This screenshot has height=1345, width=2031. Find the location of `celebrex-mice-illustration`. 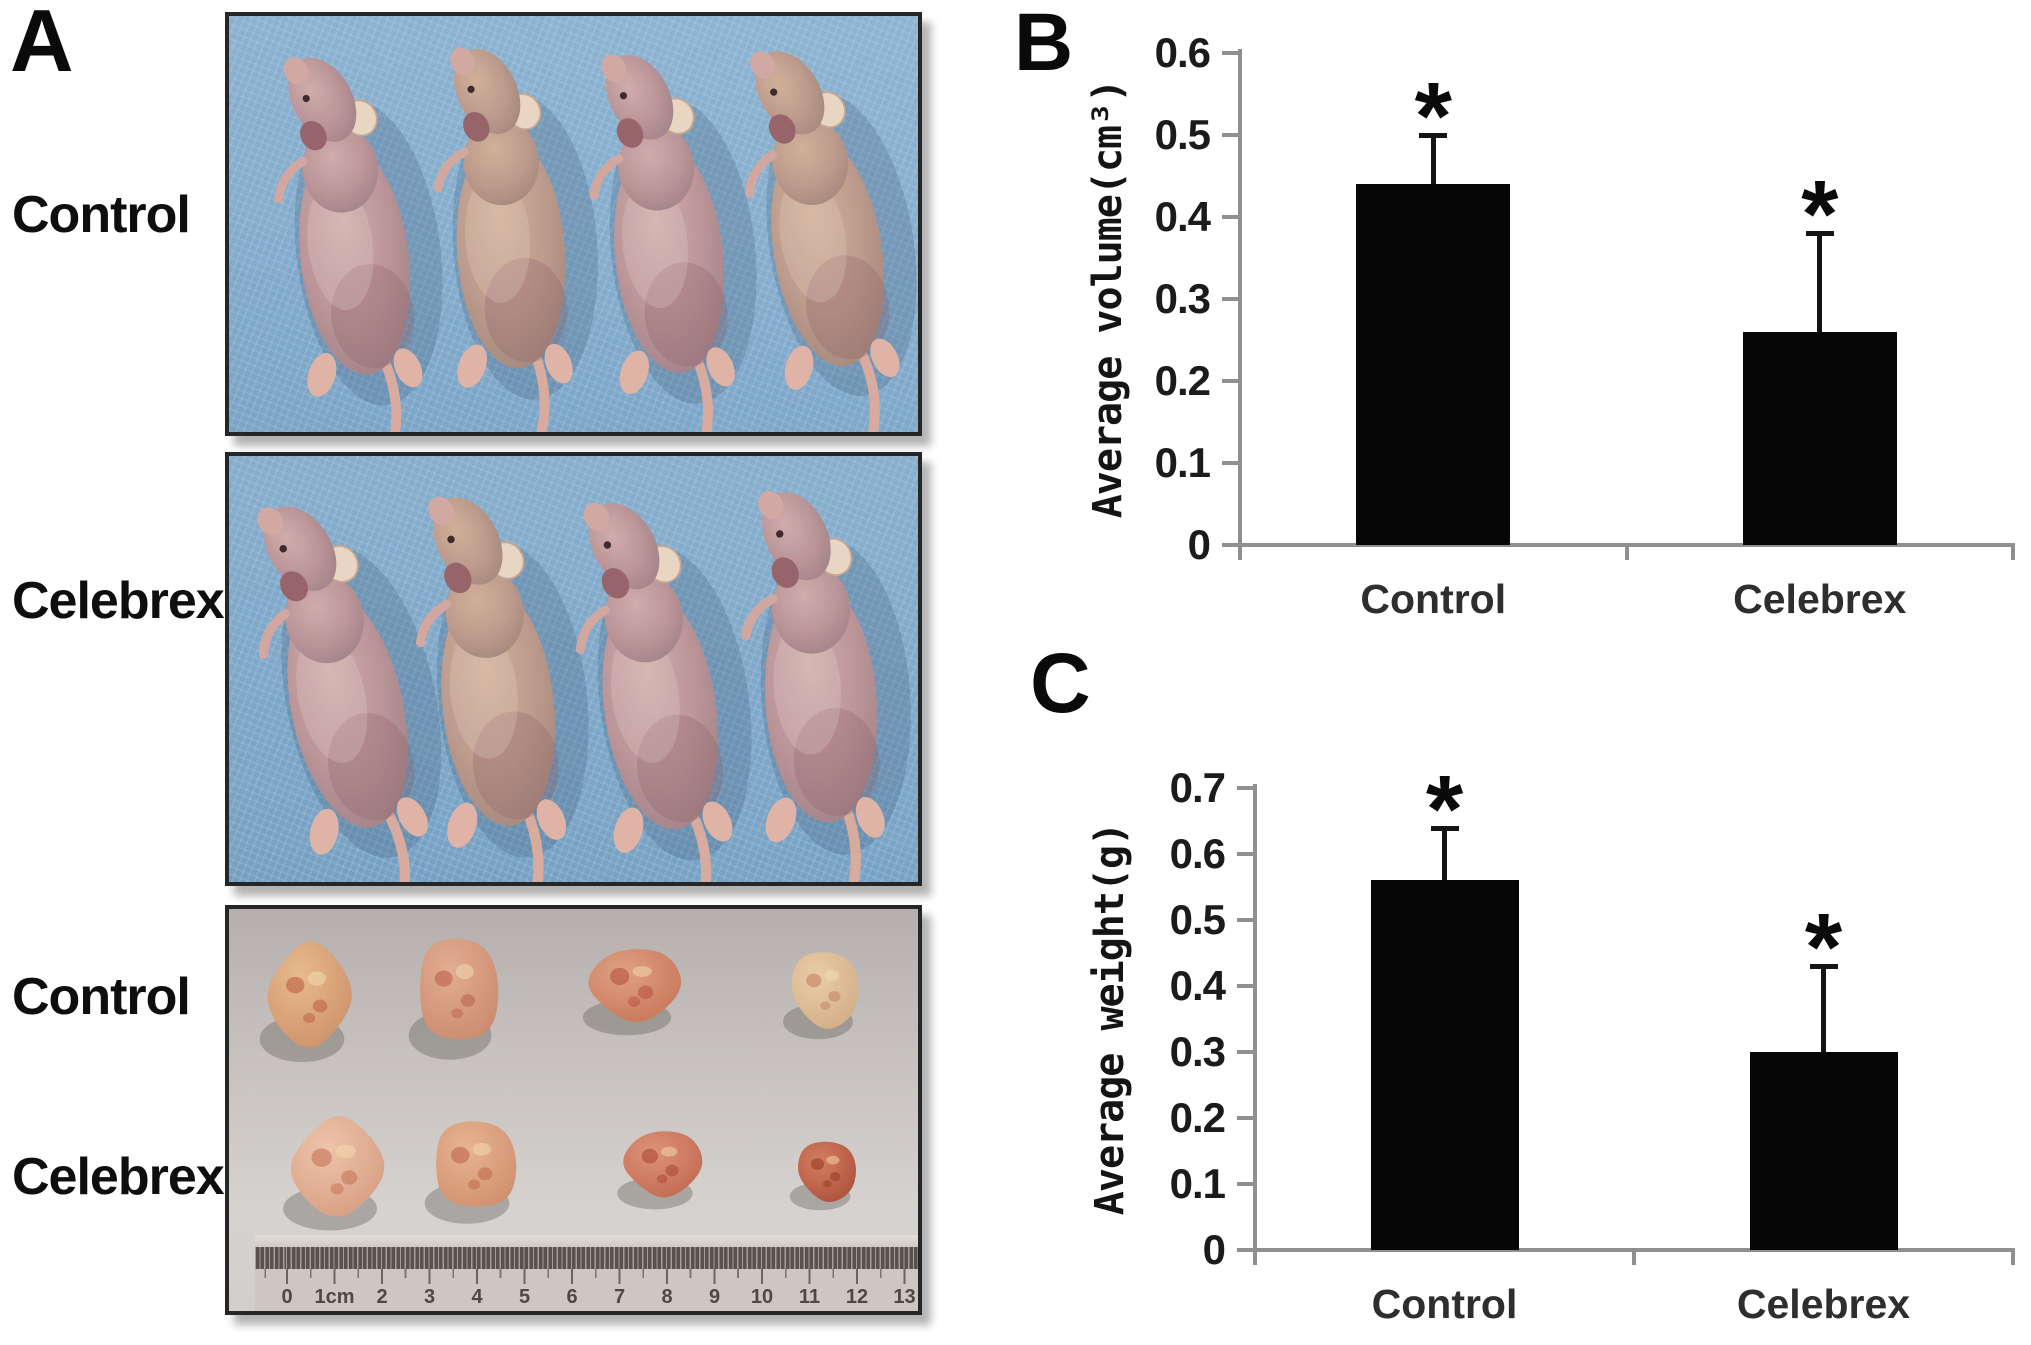

celebrex-mice-illustration is located at coordinates (584, 686).